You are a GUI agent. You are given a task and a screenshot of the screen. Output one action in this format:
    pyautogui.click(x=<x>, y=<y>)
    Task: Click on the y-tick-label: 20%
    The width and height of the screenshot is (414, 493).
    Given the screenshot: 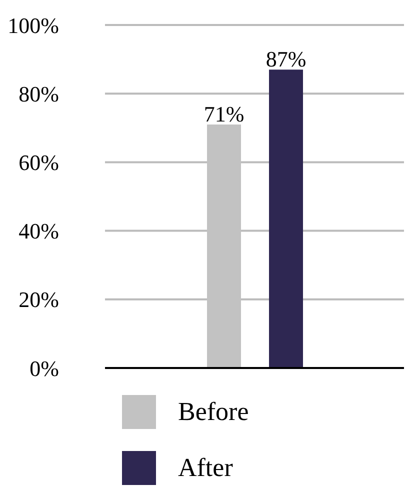 What is the action you would take?
    pyautogui.click(x=38, y=299)
    